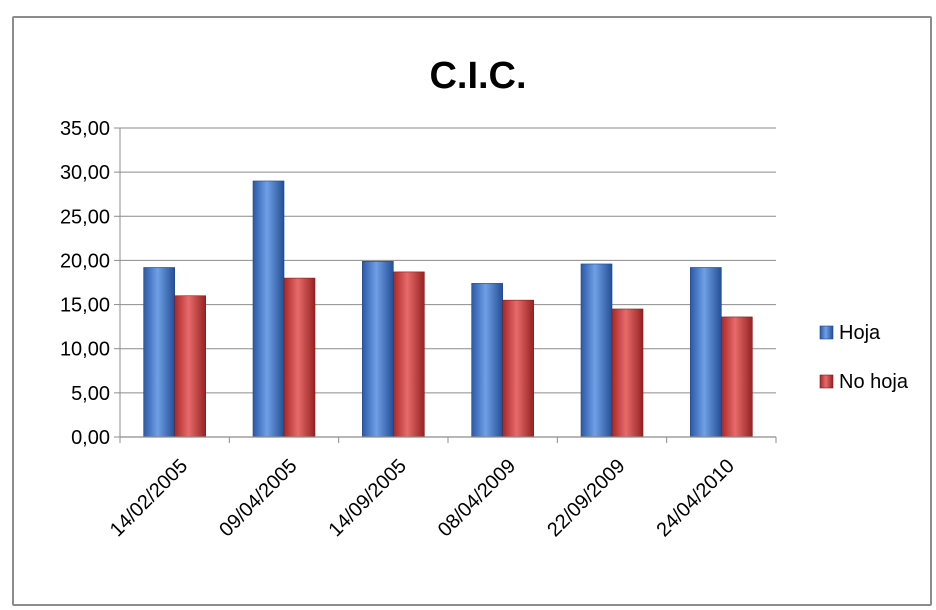 This screenshot has height=610, width=936. Describe the element at coordinates (874, 382) in the screenshot. I see `legend-label: No hoja` at that location.